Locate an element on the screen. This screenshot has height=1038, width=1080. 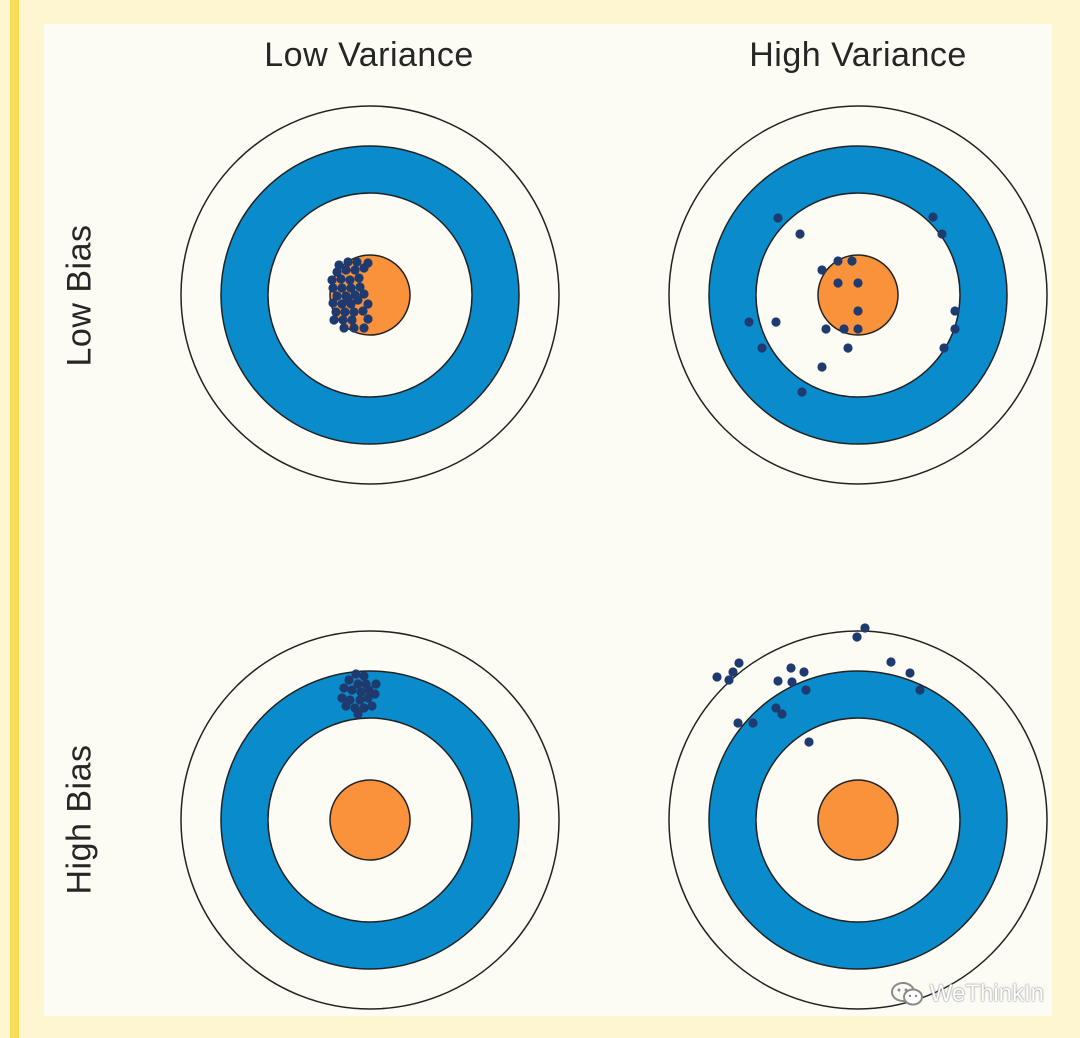
watermark: WeThinkIn is located at coordinates (967, 994).